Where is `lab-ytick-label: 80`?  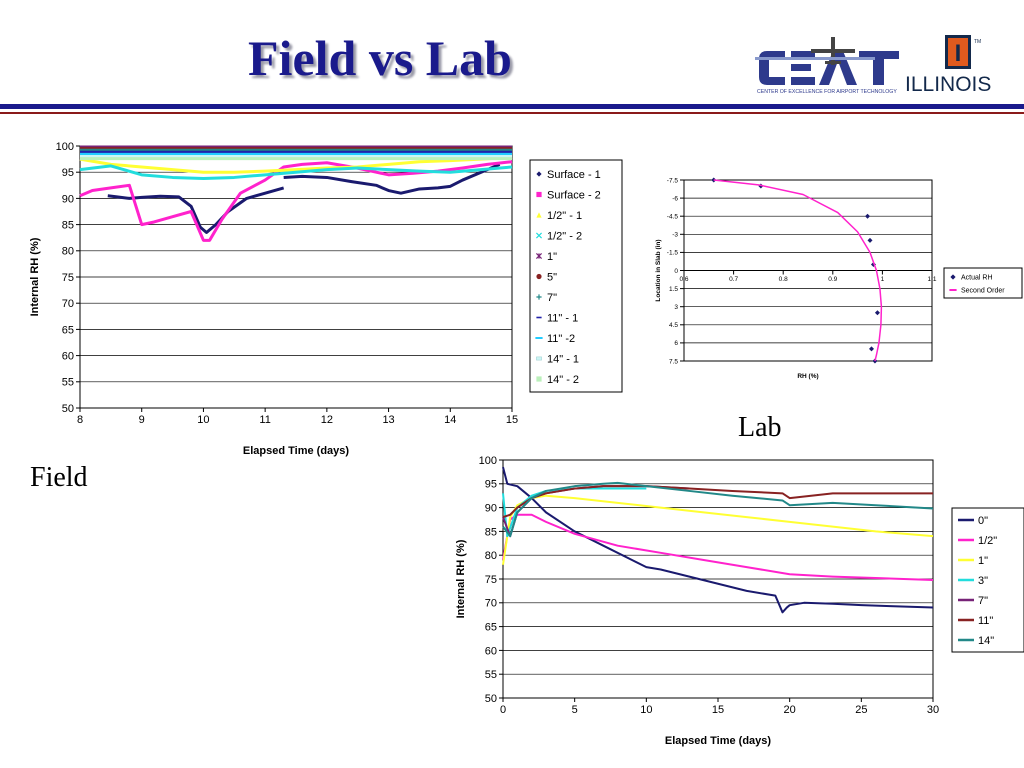
lab-ytick-label: 80 is located at coordinates (491, 556).